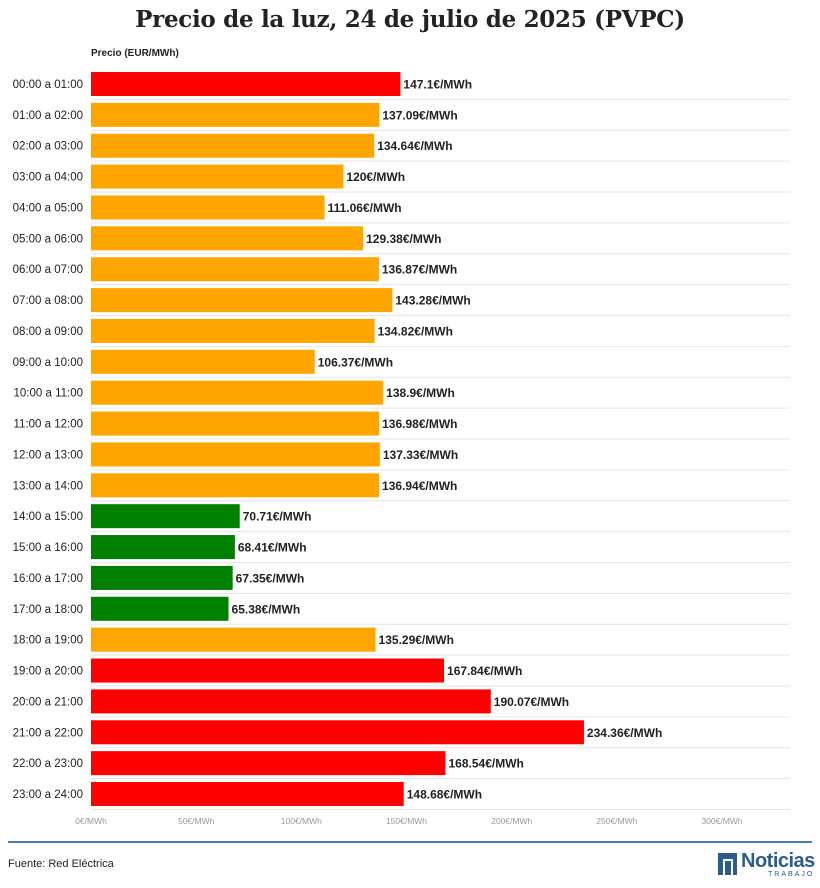 This screenshot has width=820, height=888. Describe the element at coordinates (49, 394) in the screenshot. I see `category-label: 10:00 a 11:00` at that location.